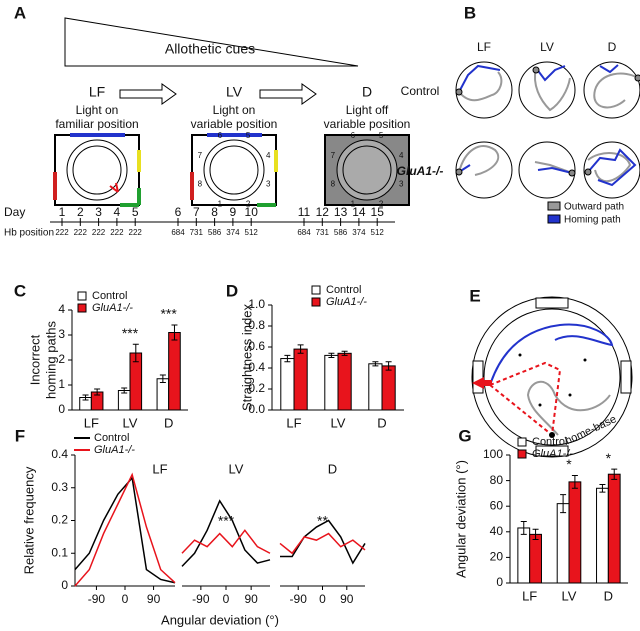  I want to click on phase-caption: variable position, so click(367, 124).